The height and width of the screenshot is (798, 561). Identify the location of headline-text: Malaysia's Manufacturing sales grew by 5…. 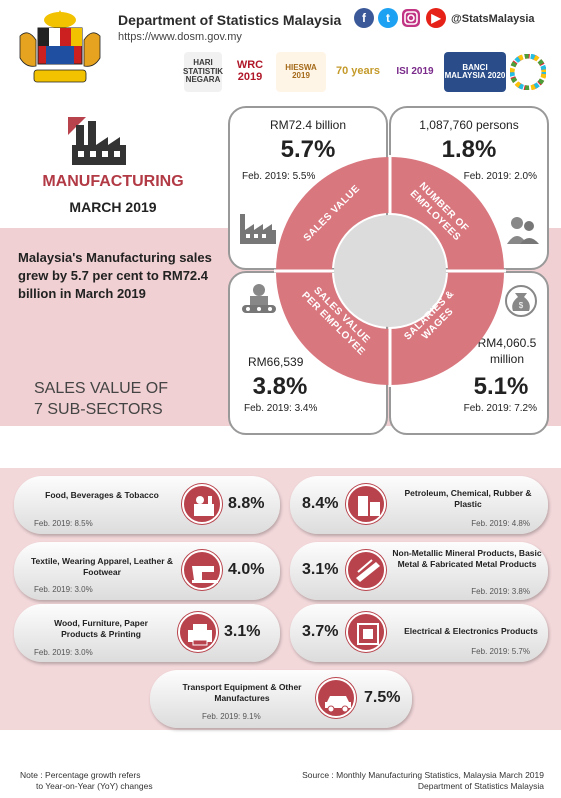
(115, 275).